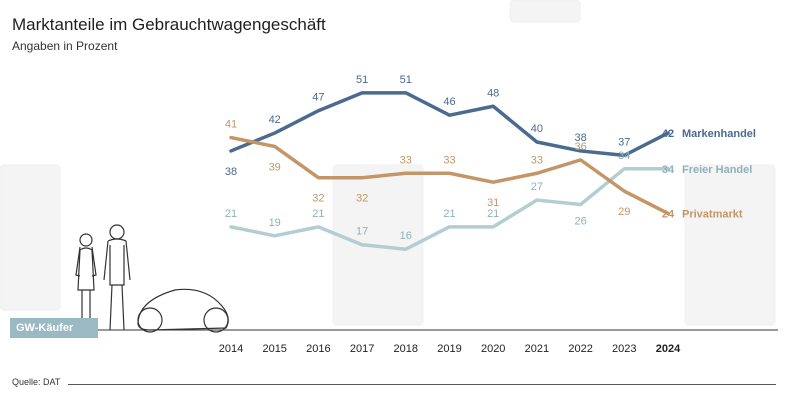  I want to click on data-label-privatmarkt-2023: 29, so click(624, 212).